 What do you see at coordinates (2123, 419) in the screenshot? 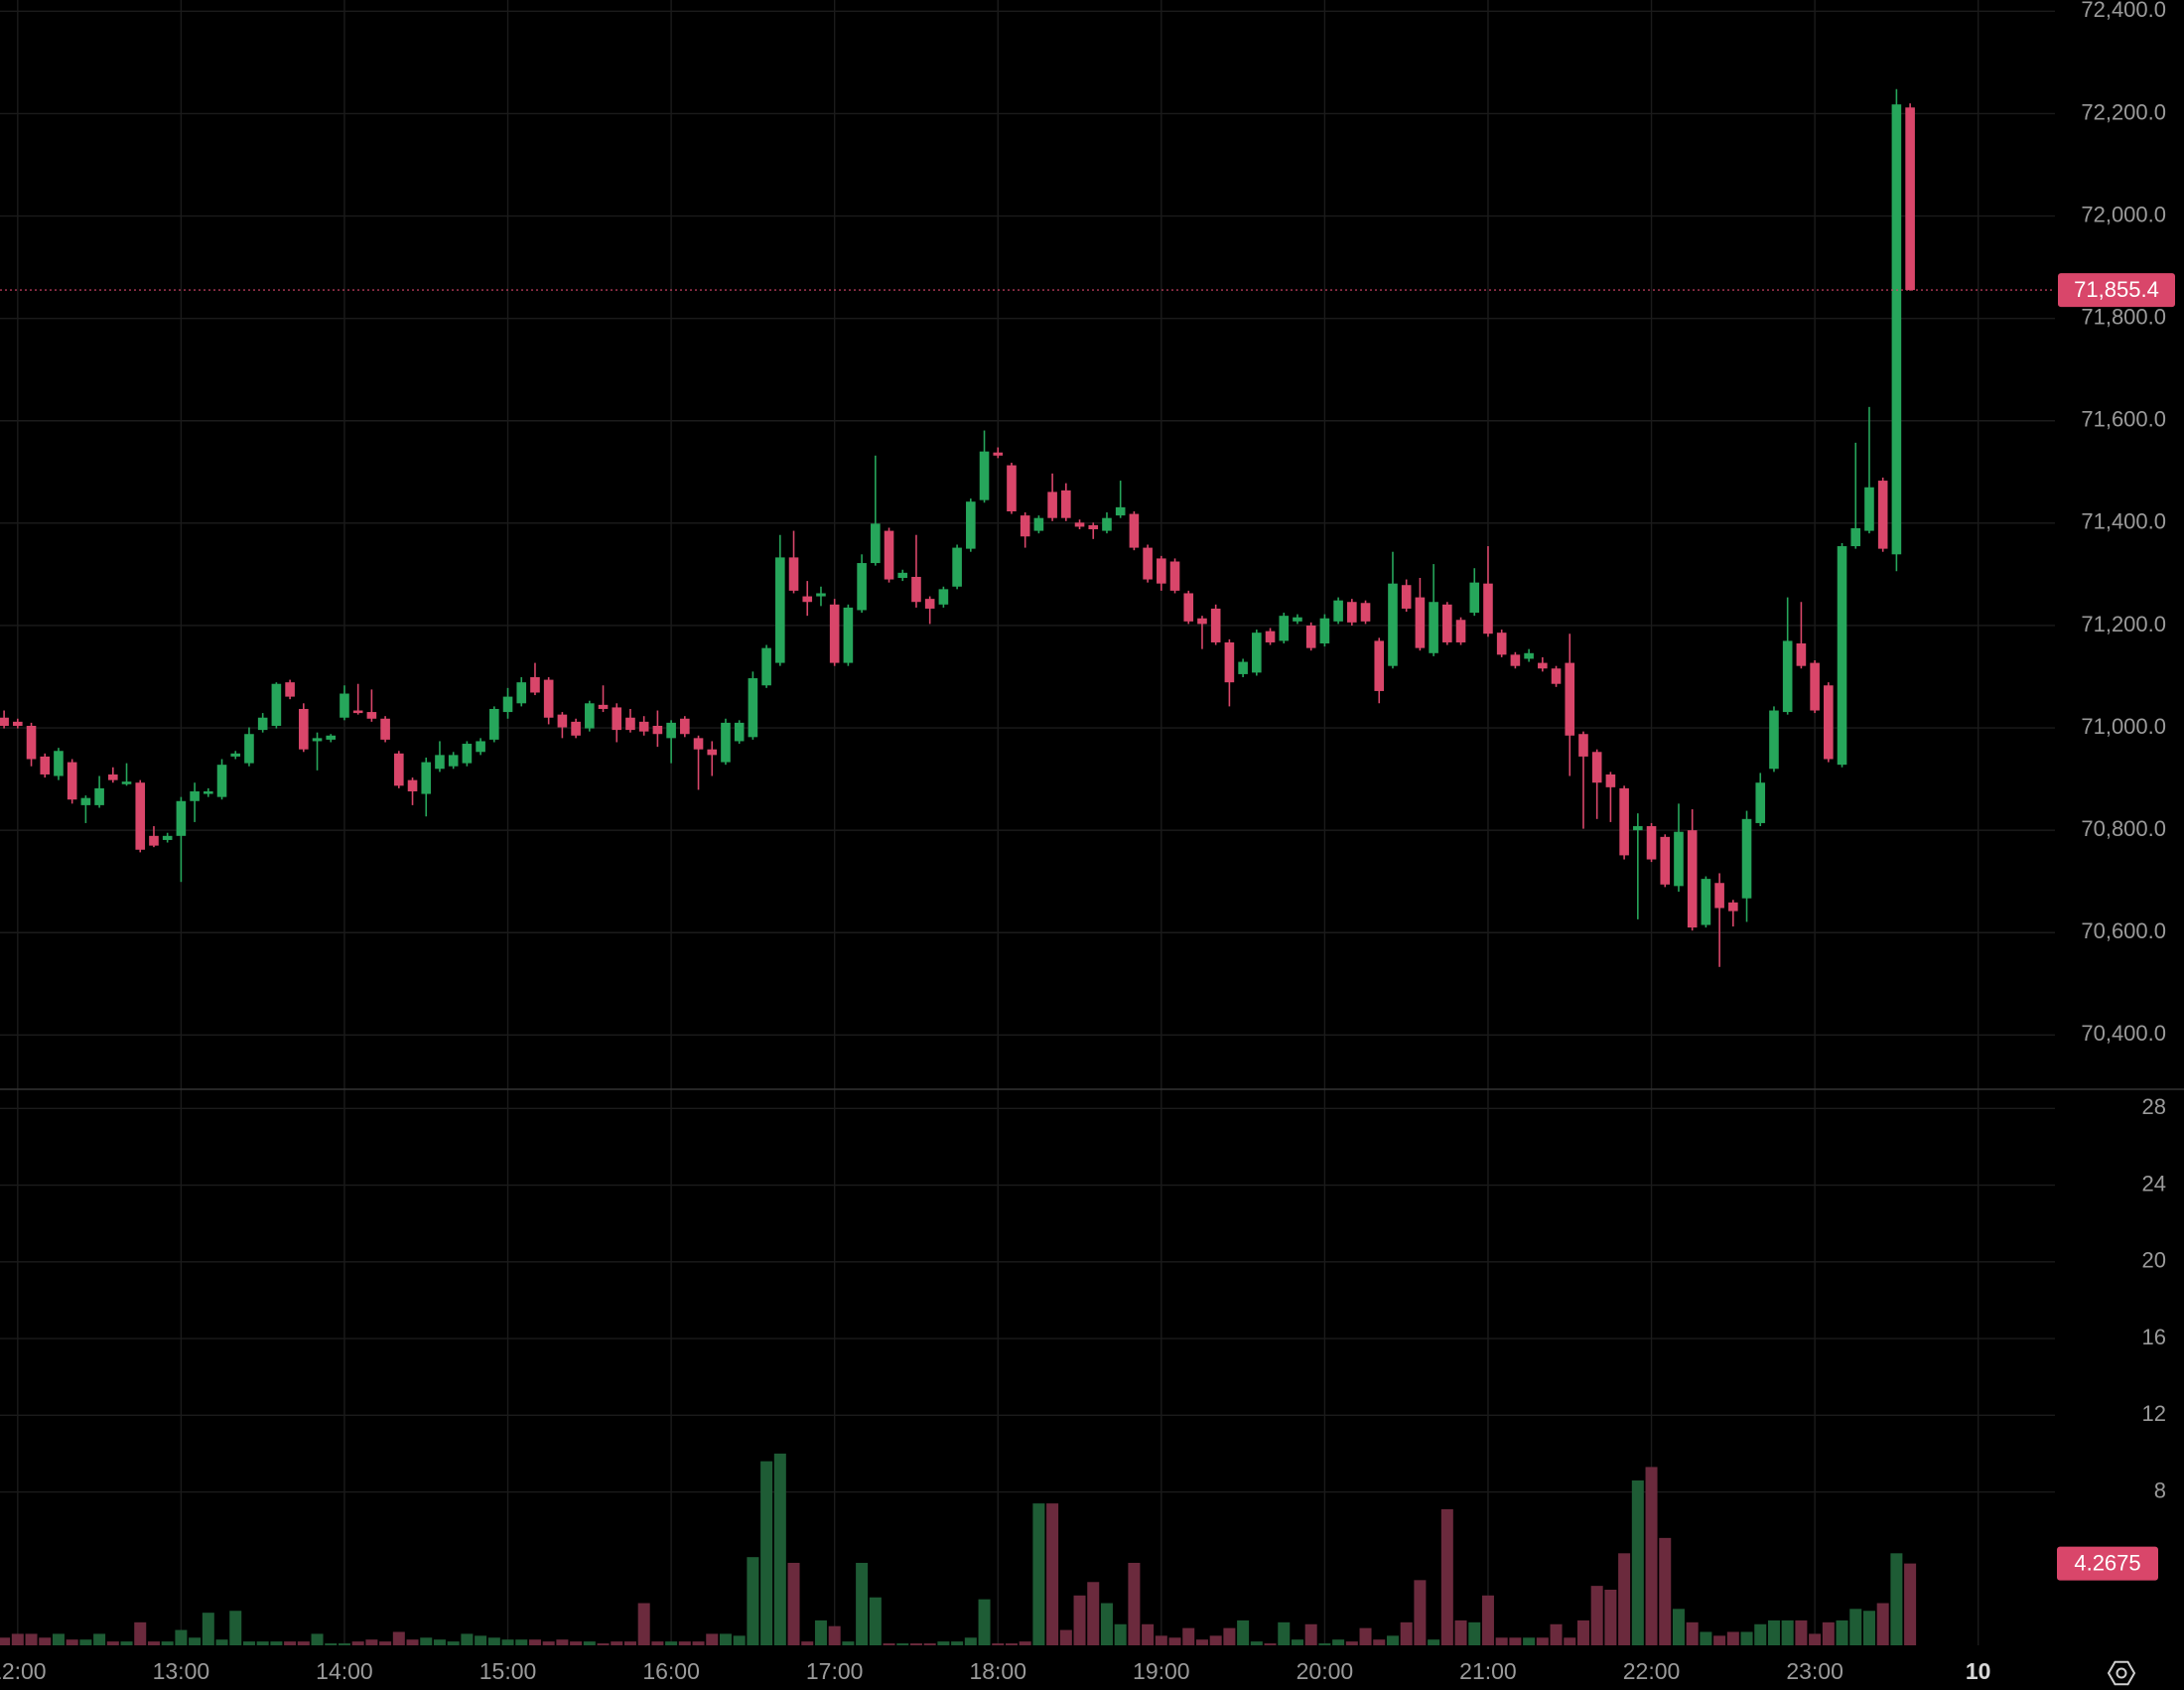
I see `y-tick-label: 71,600.0` at bounding box center [2123, 419].